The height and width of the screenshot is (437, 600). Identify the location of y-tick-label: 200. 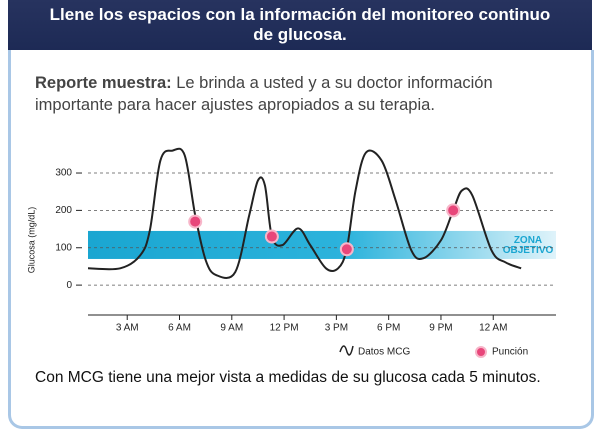
(63, 210).